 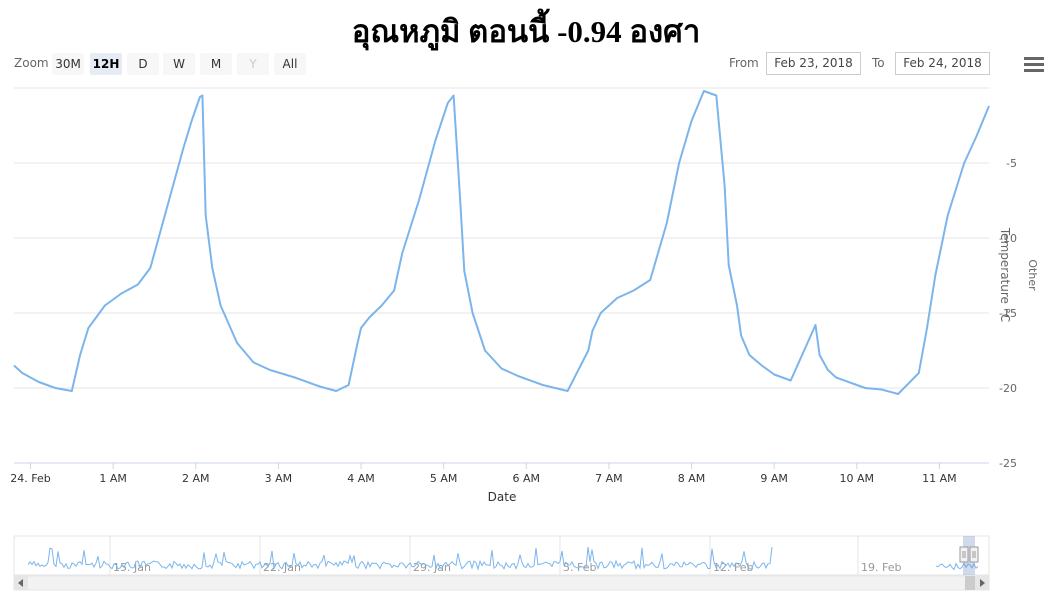 I want to click on hamburger-menu-icon, so click(x=1034, y=65).